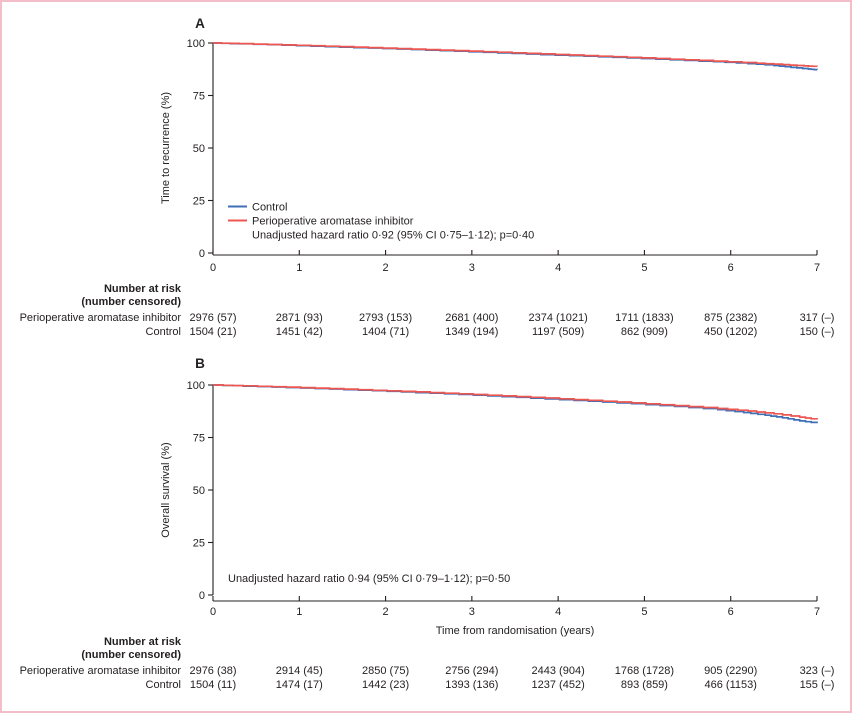  Describe the element at coordinates (212, 671) in the screenshot. I see `risk-cell: 2976 (38)` at that location.